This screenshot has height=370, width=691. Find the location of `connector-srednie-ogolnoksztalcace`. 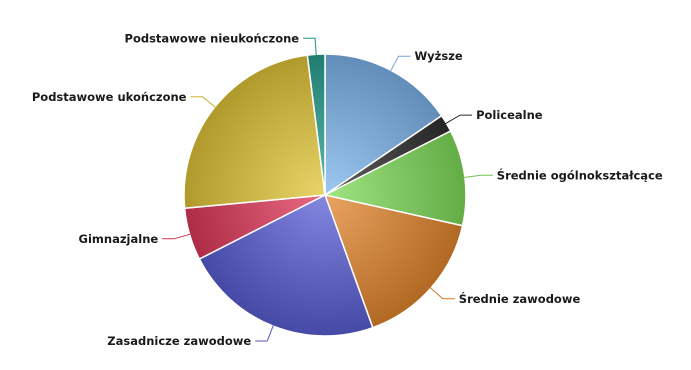

connector-srednie-ogolnoksztalcace is located at coordinates (477, 176).